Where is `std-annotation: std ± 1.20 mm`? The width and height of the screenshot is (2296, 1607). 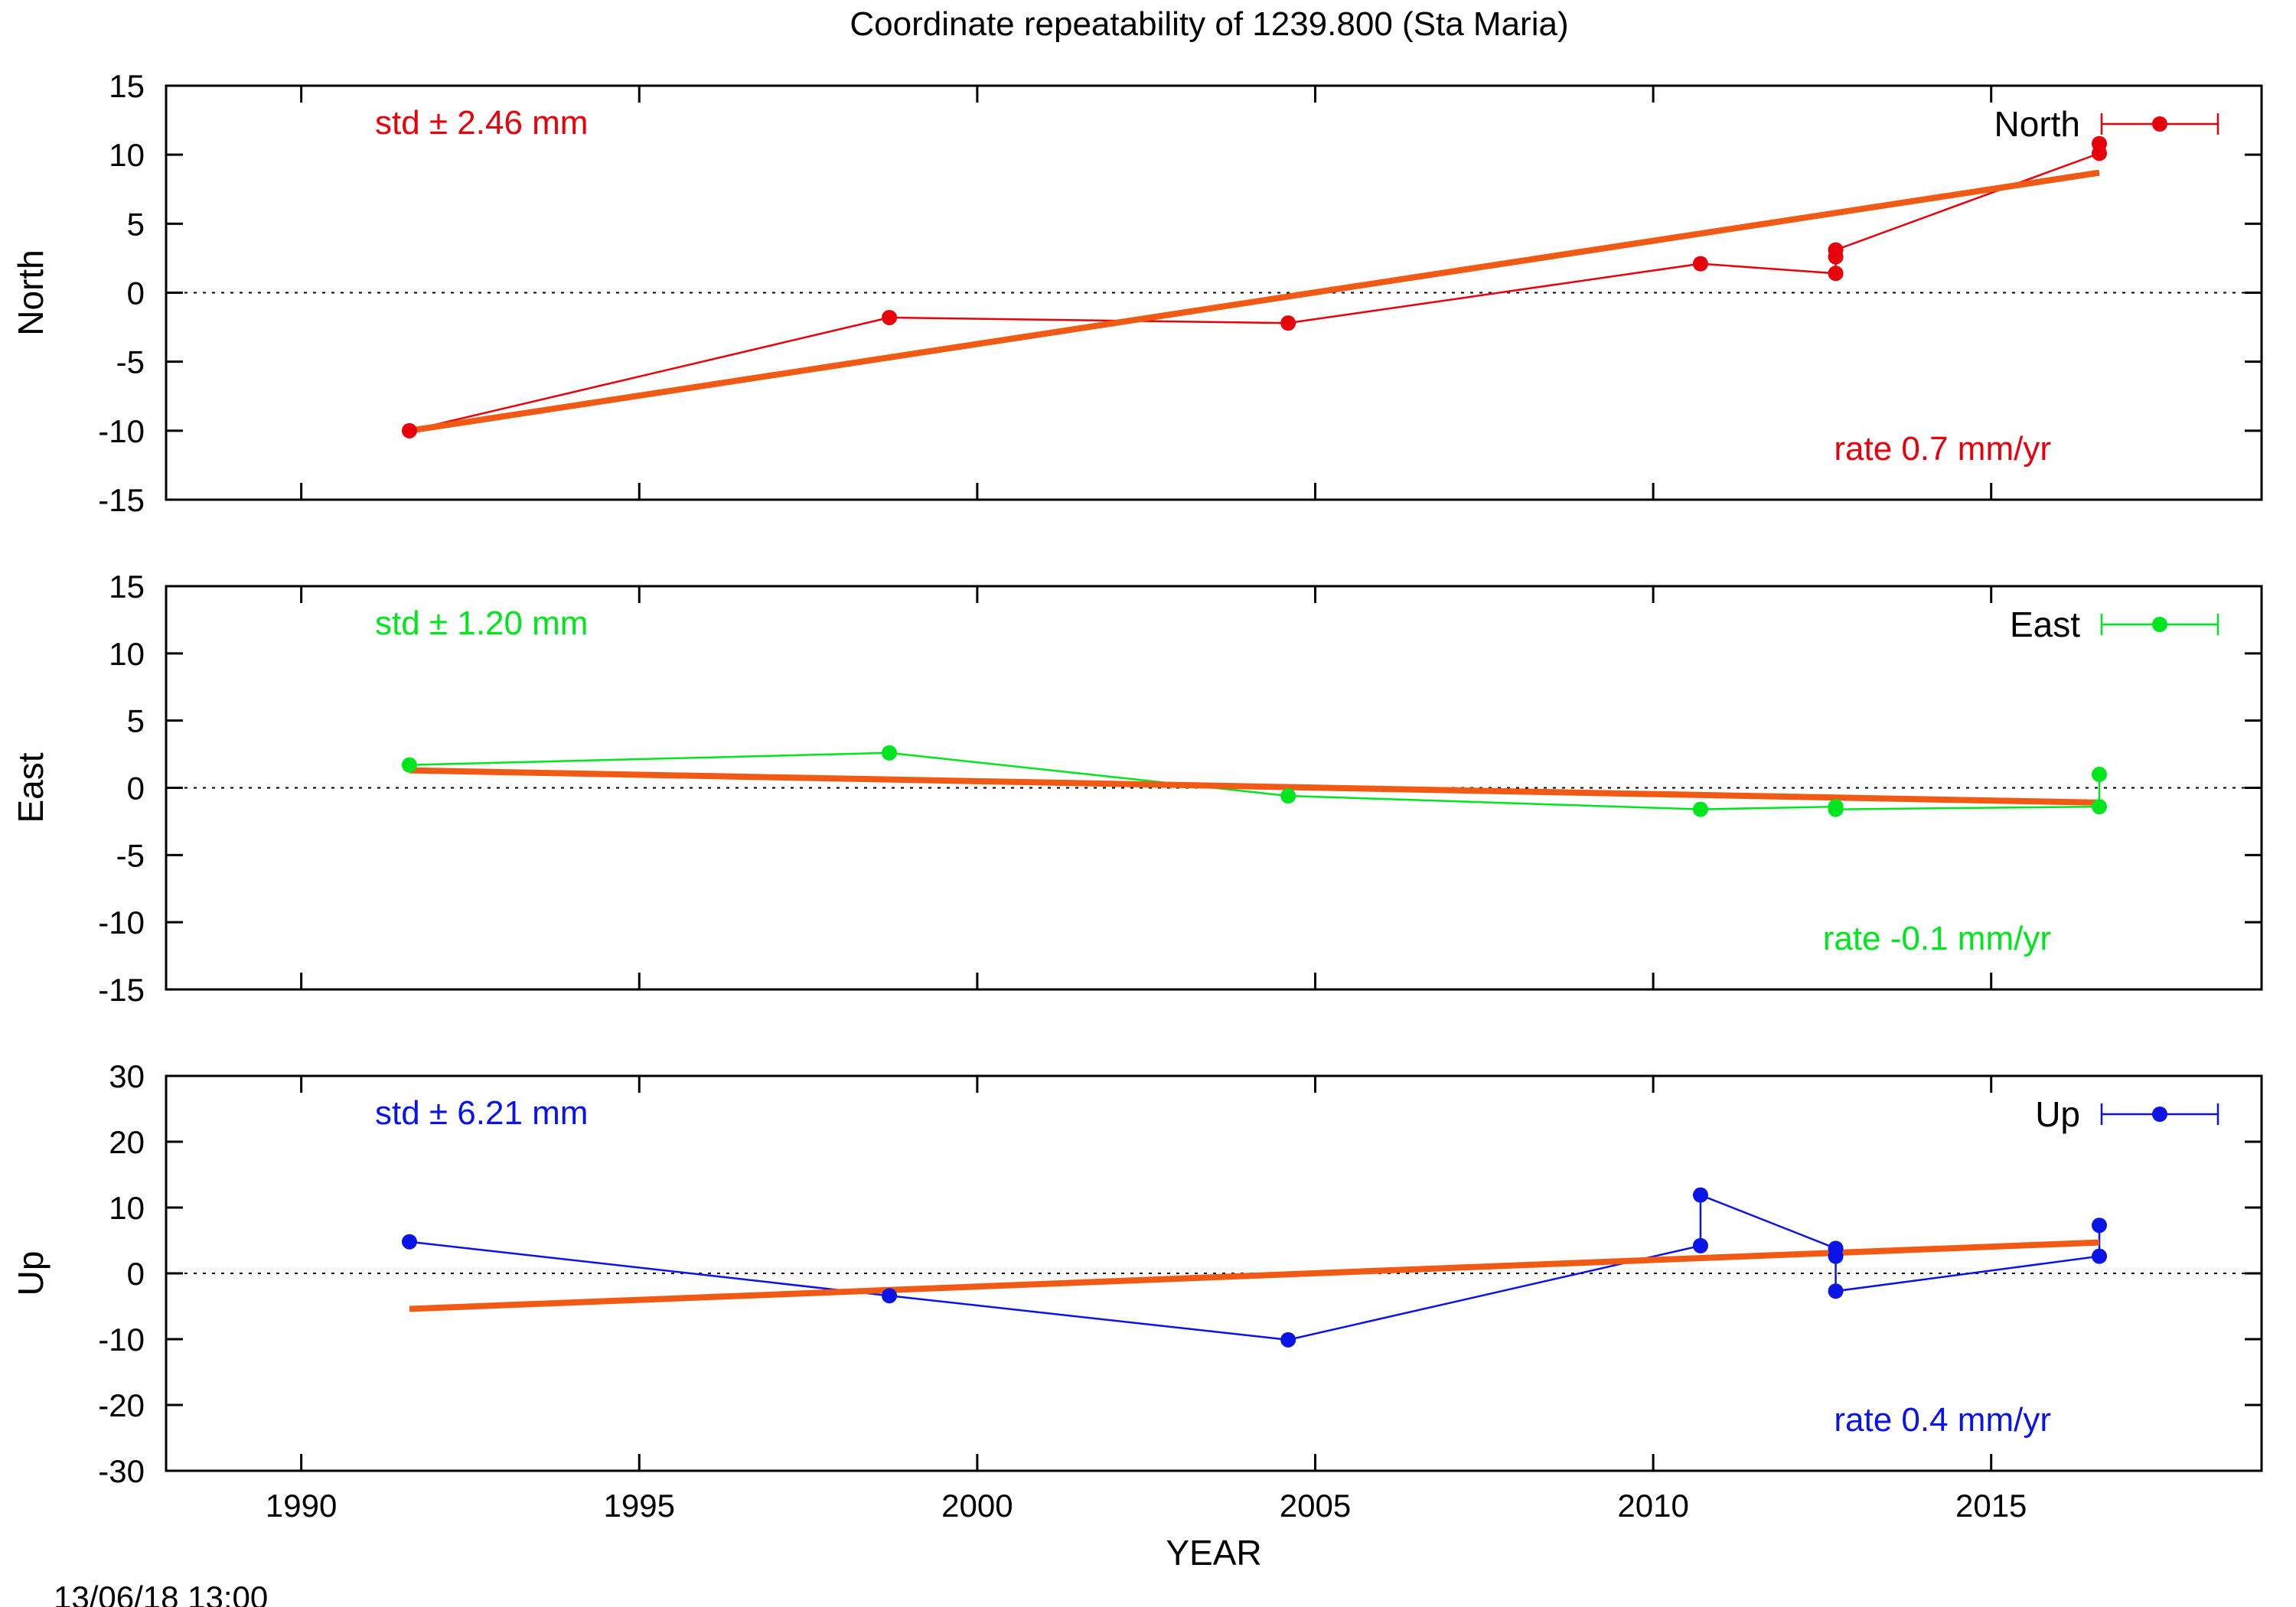
std-annotation: std ± 1.20 mm is located at coordinates (481, 623).